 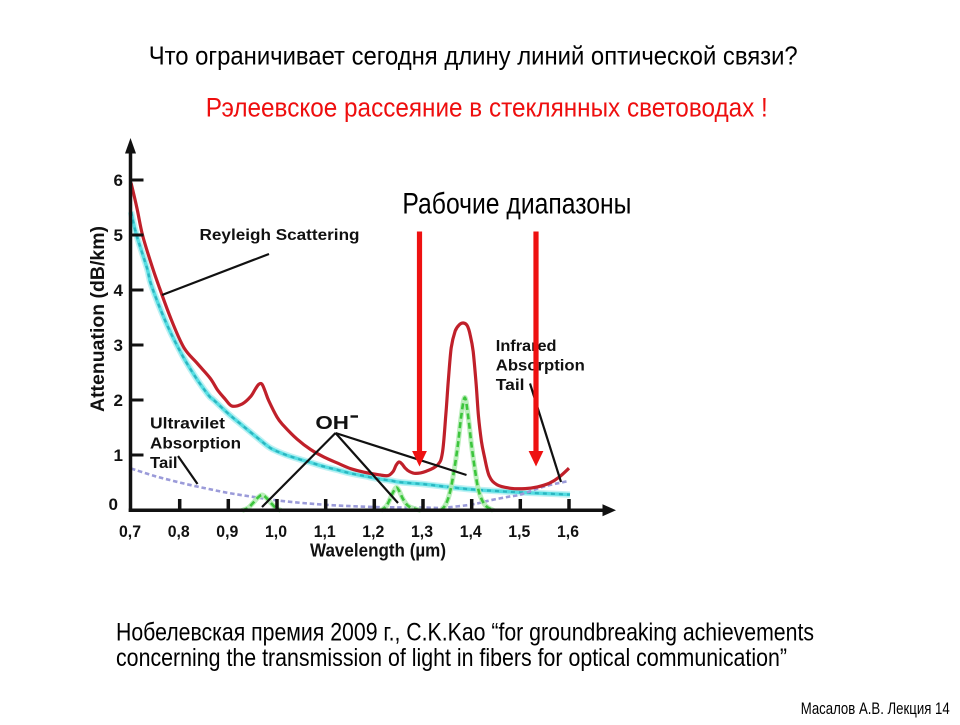 What do you see at coordinates (516, 204) in the screenshot?
I see `svg-text: Рабочие диапазоны` at bounding box center [516, 204].